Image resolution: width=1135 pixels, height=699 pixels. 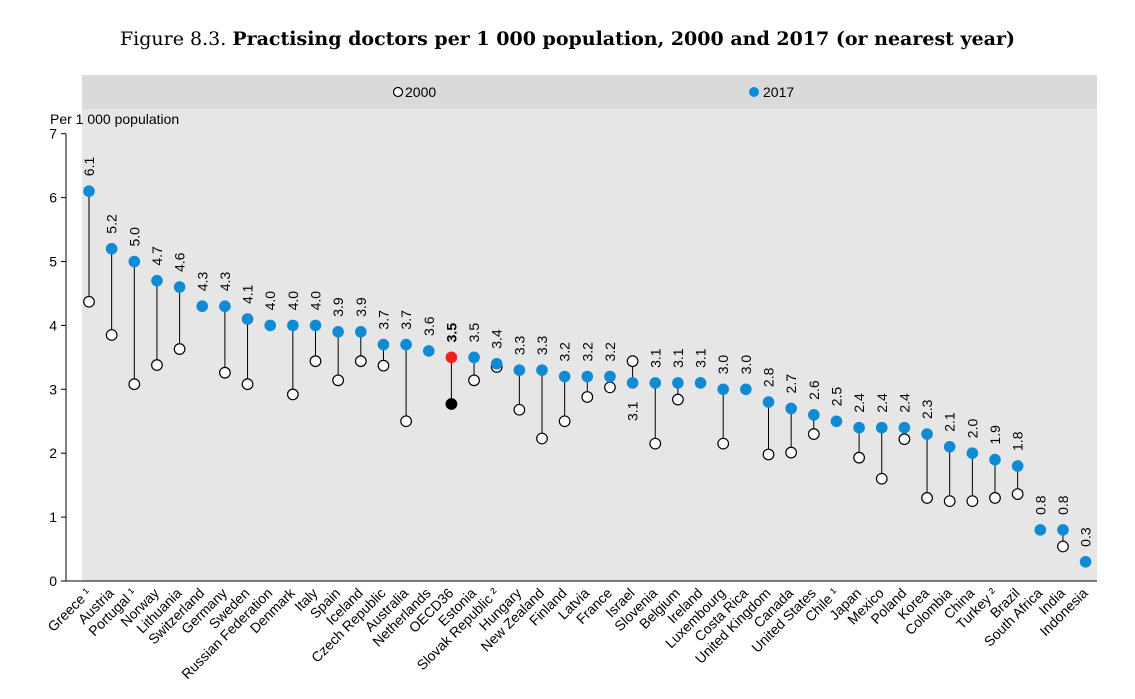 I want to click on y-tick-label: 6, so click(x=53, y=198).